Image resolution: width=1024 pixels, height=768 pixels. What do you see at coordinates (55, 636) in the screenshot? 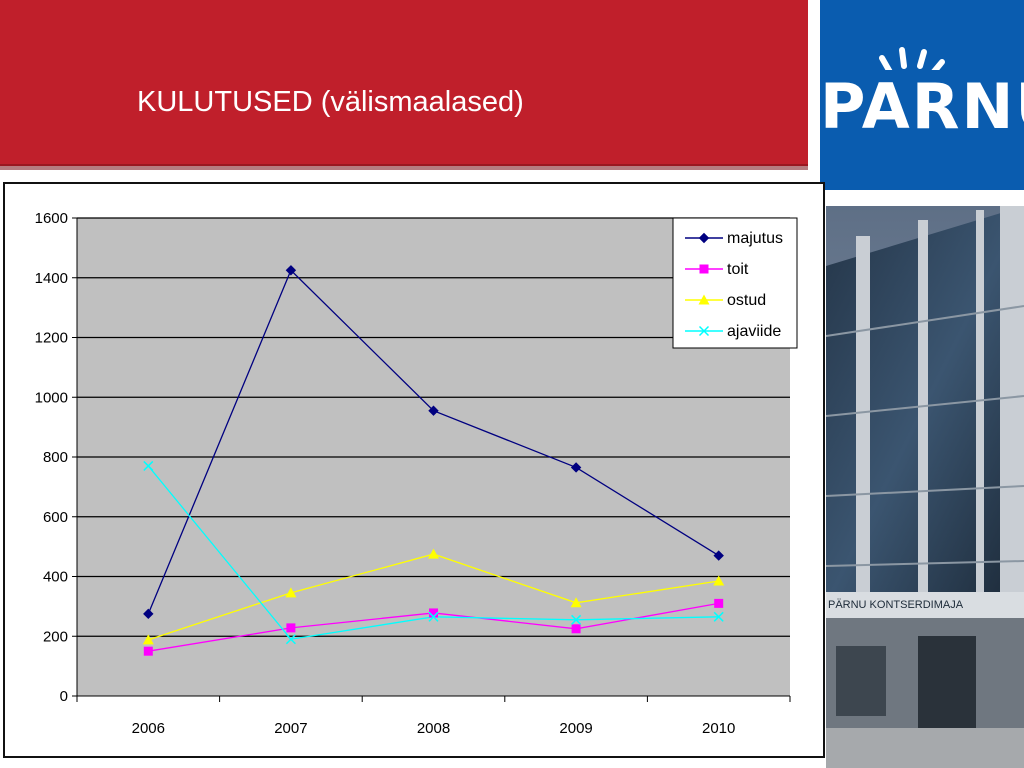
I see `y-tick-label: 200` at bounding box center [55, 636].